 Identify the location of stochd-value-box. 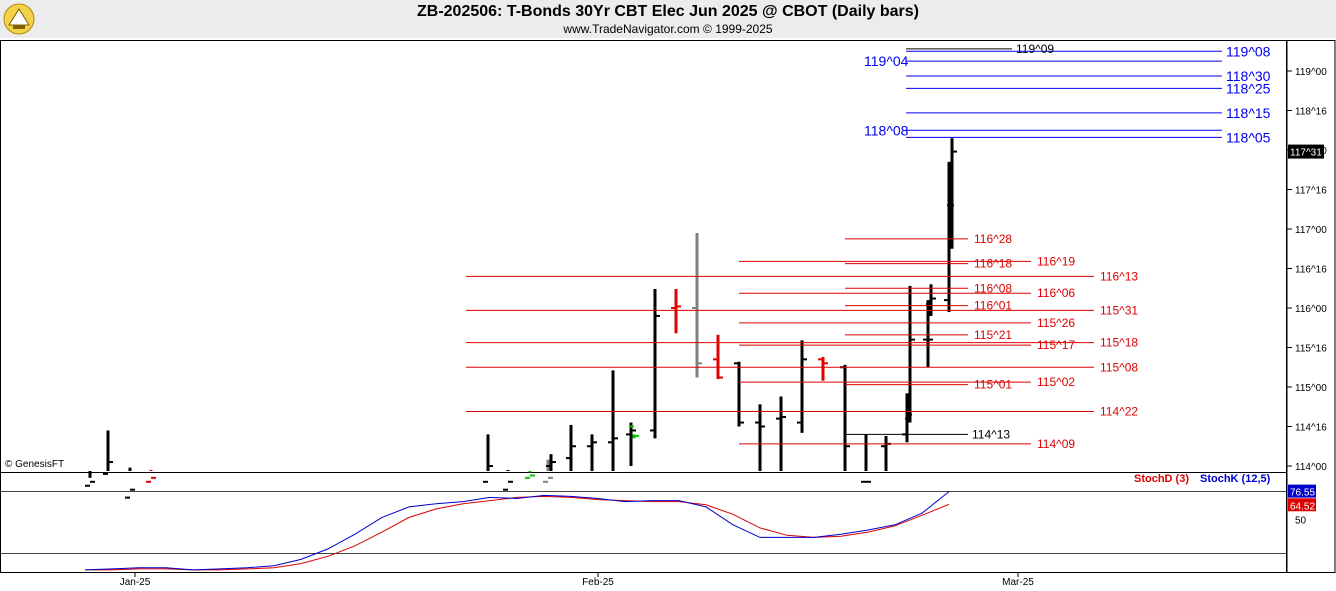
(1302, 505).